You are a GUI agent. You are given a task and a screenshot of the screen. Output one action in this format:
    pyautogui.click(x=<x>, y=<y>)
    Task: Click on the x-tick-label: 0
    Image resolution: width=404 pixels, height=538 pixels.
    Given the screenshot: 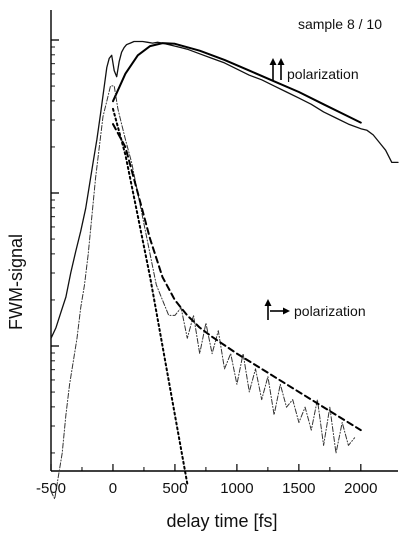 What is the action you would take?
    pyautogui.click(x=113, y=488)
    